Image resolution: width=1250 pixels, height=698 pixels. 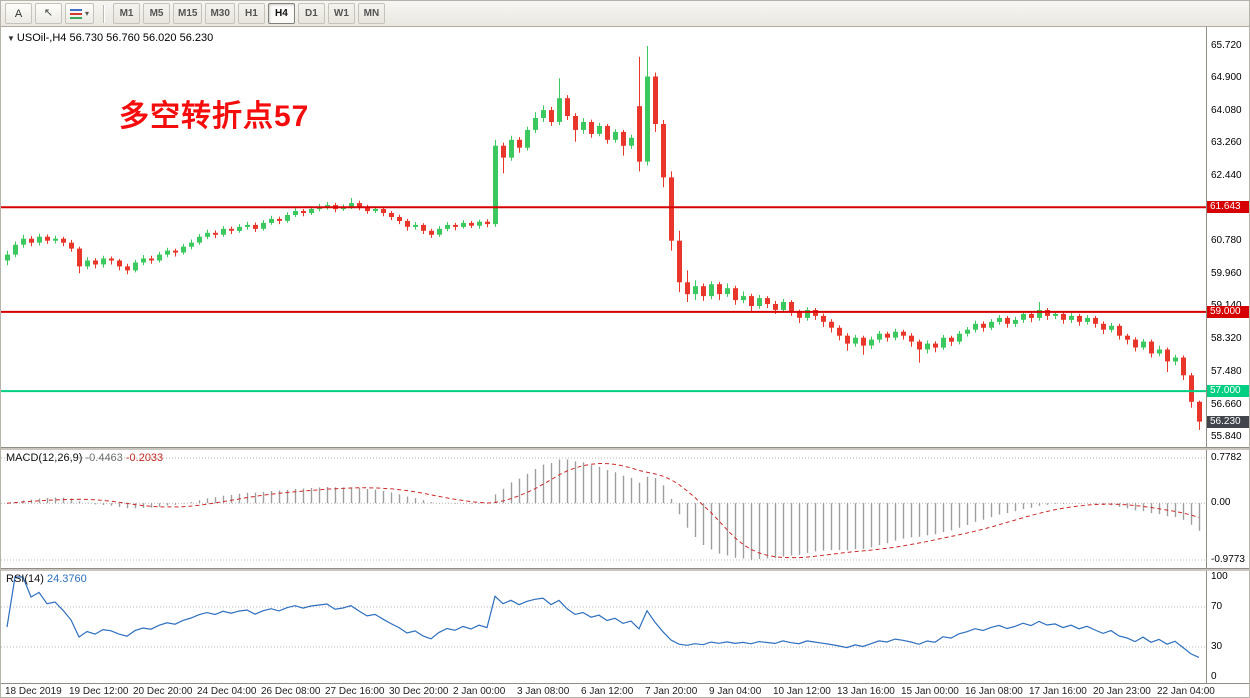 What do you see at coordinates (127, 13) in the screenshot?
I see `timeframe-button-m1: M1` at bounding box center [127, 13].